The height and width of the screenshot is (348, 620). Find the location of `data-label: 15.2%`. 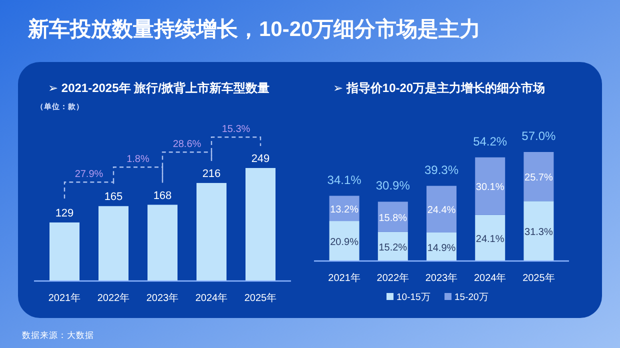

data-label: 15.2% is located at coordinates (393, 248).